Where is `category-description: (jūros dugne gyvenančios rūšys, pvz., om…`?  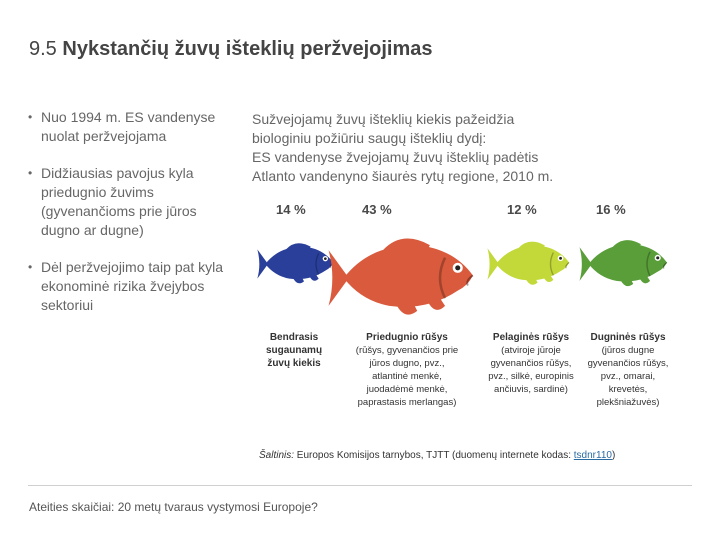
category-description: (jūros dugne gyvenančios rūšys, pvz., om… is located at coordinates (628, 376).